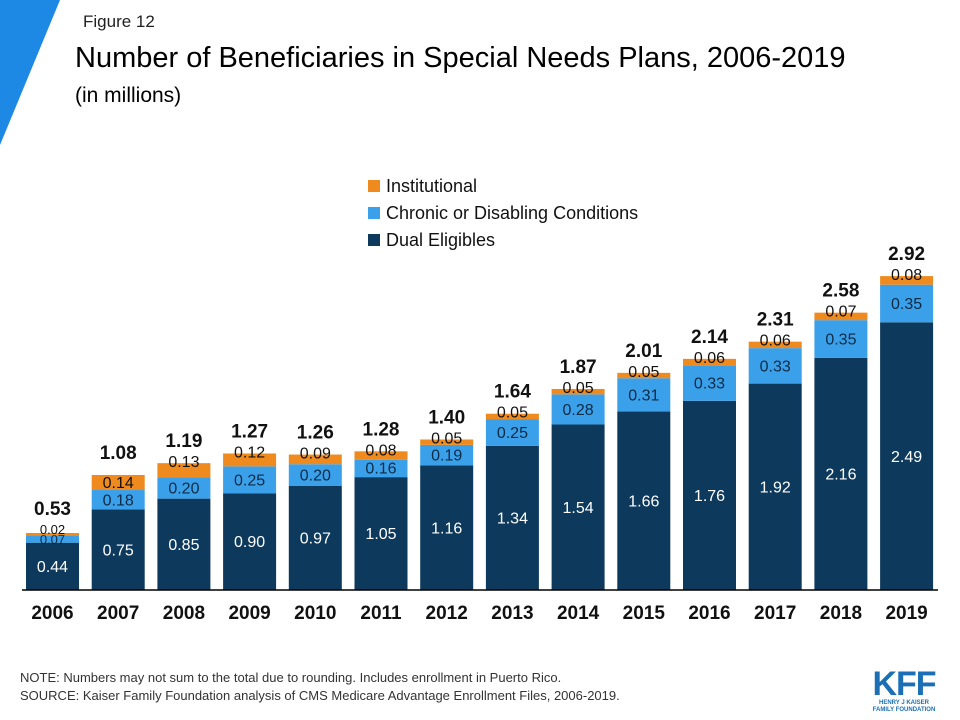 This screenshot has height=720, width=960. Describe the element at coordinates (775, 320) in the screenshot. I see `total-label: 2.31` at that location.